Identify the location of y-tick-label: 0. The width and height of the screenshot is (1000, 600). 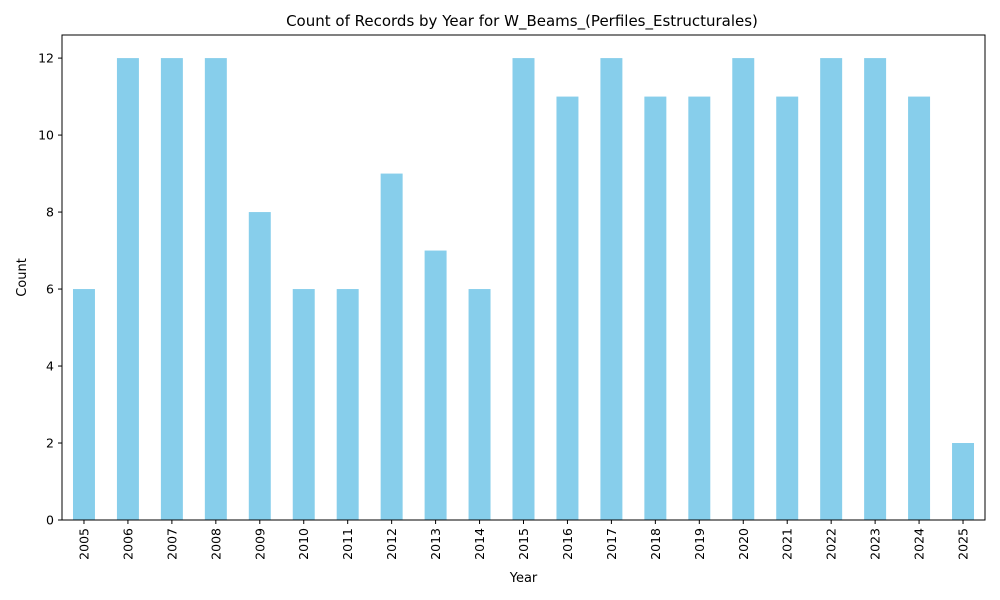
(50, 520).